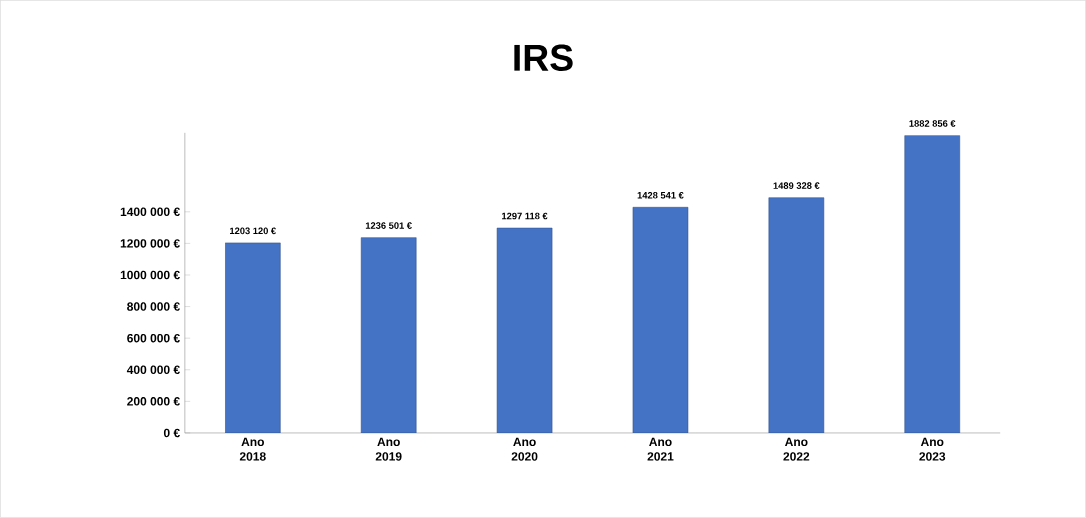 The height and width of the screenshot is (518, 1086). Describe the element at coordinates (150, 243) in the screenshot. I see `y-tick-label: 1200 000 €` at that location.